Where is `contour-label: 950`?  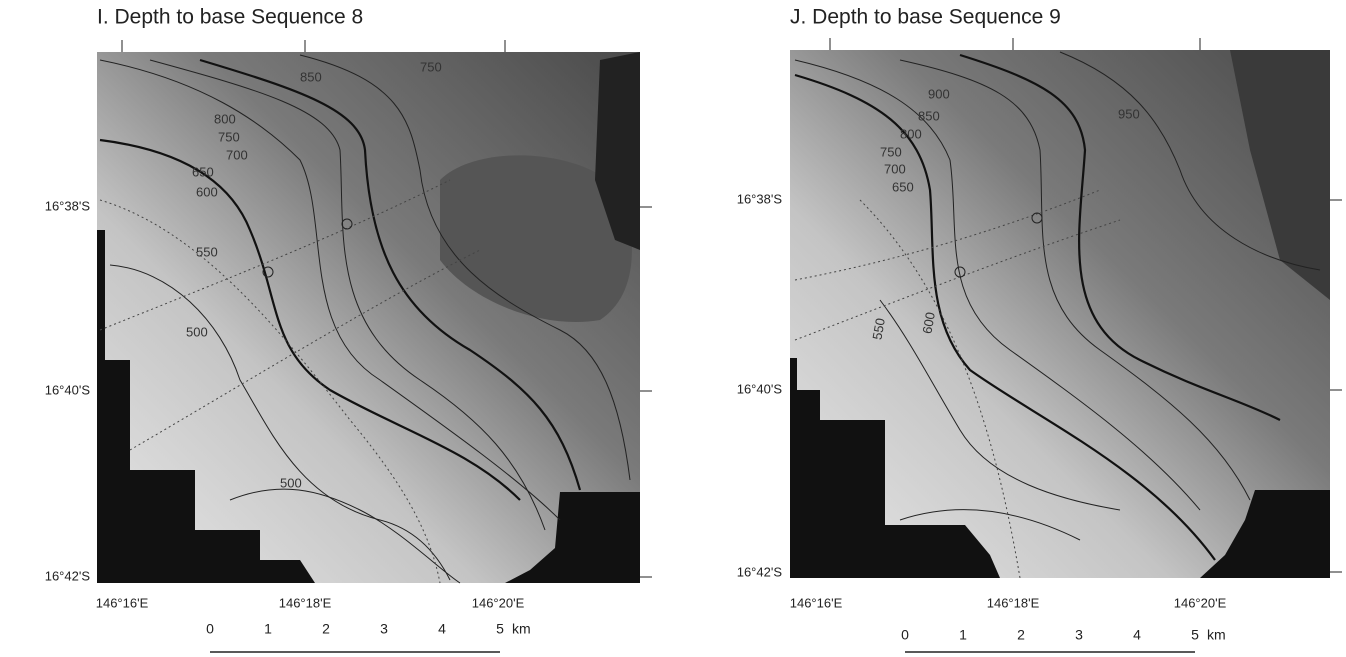
contour-label: 950 is located at coordinates (1129, 113).